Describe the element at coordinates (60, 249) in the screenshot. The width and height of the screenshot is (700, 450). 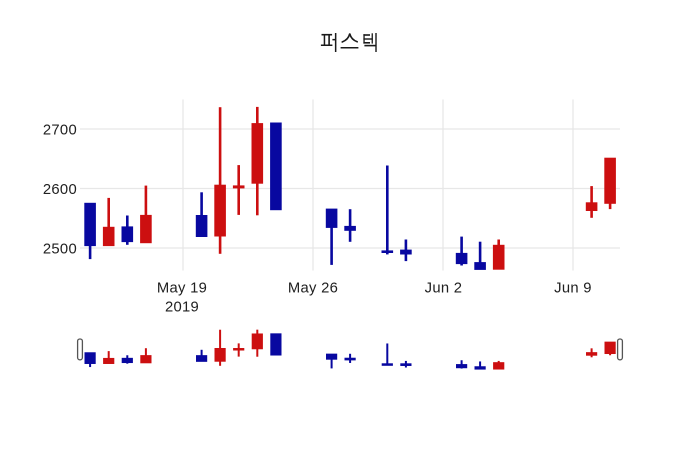
I see `svg-text: 2500` at that location.